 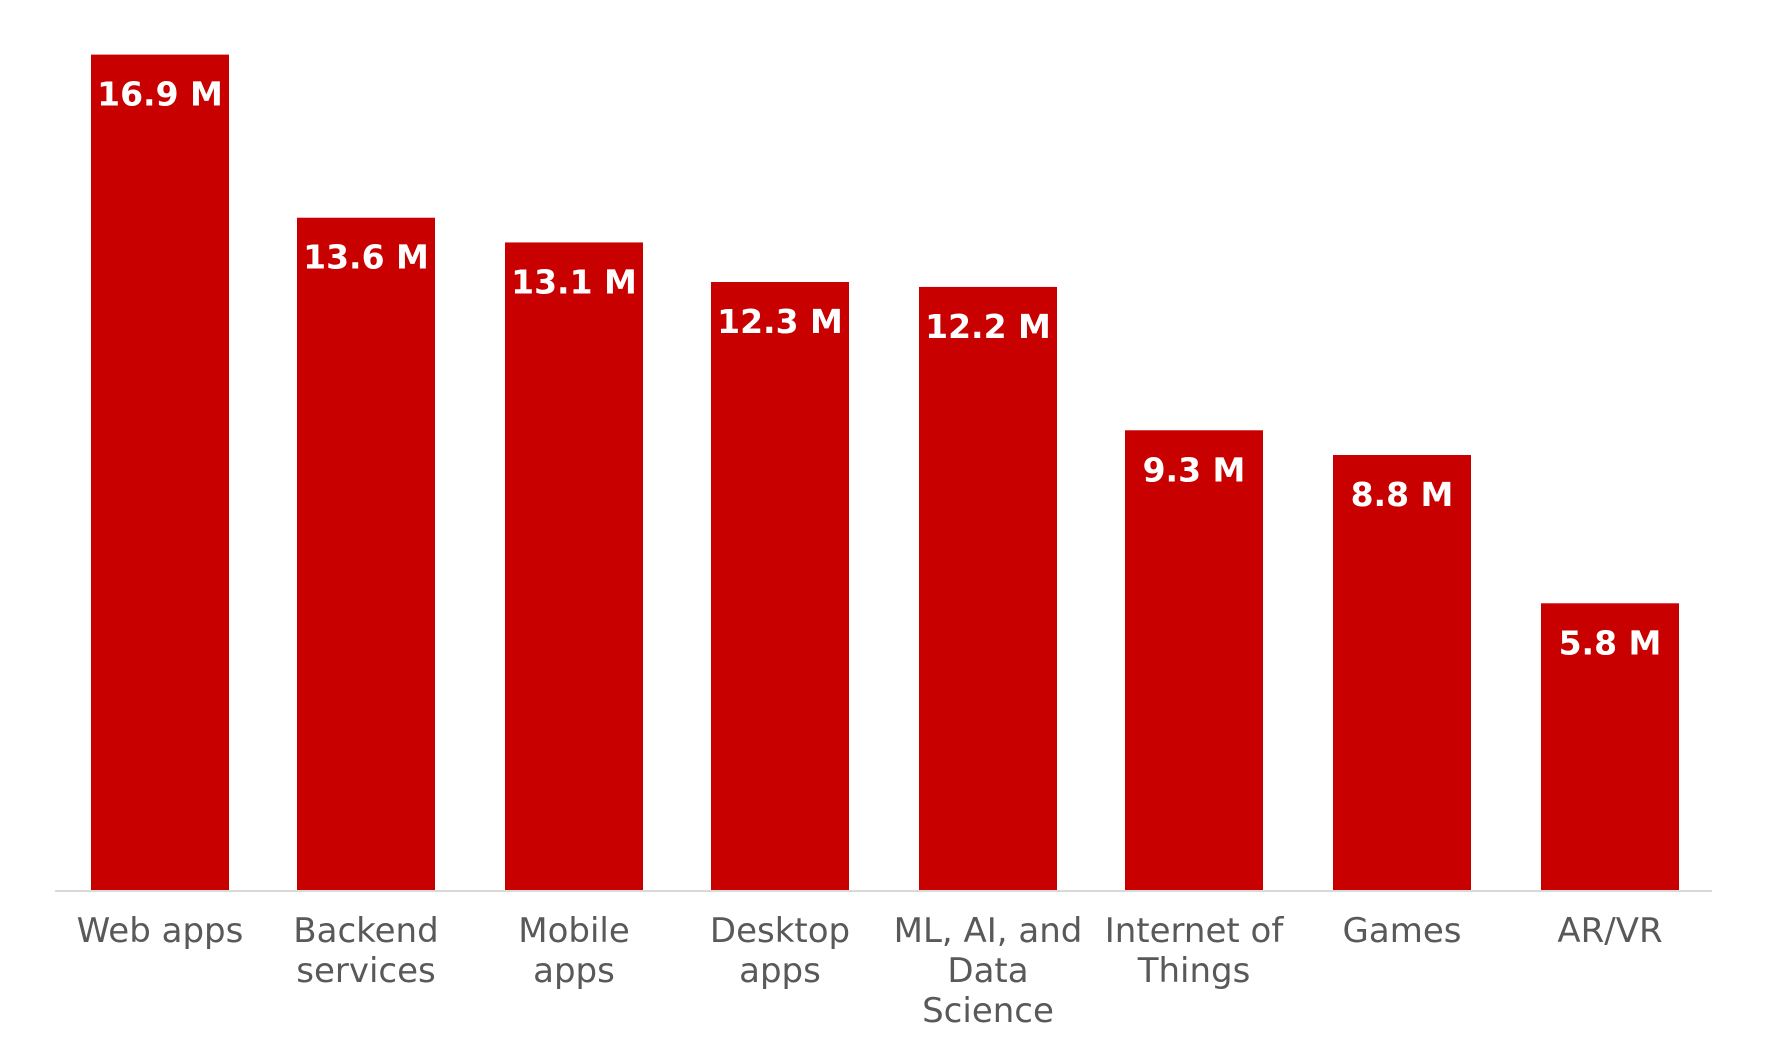 I want to click on category-label: ML, AI, and Data Science, so click(x=988, y=971).